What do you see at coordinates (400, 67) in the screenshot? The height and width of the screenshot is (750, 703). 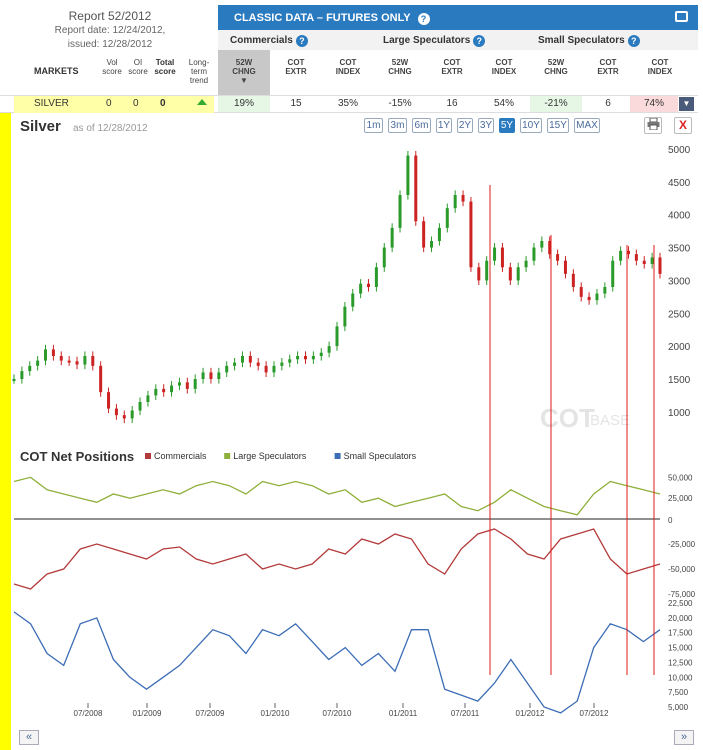 I see `large-52w-chng-header: 52W CHNG` at bounding box center [400, 67].